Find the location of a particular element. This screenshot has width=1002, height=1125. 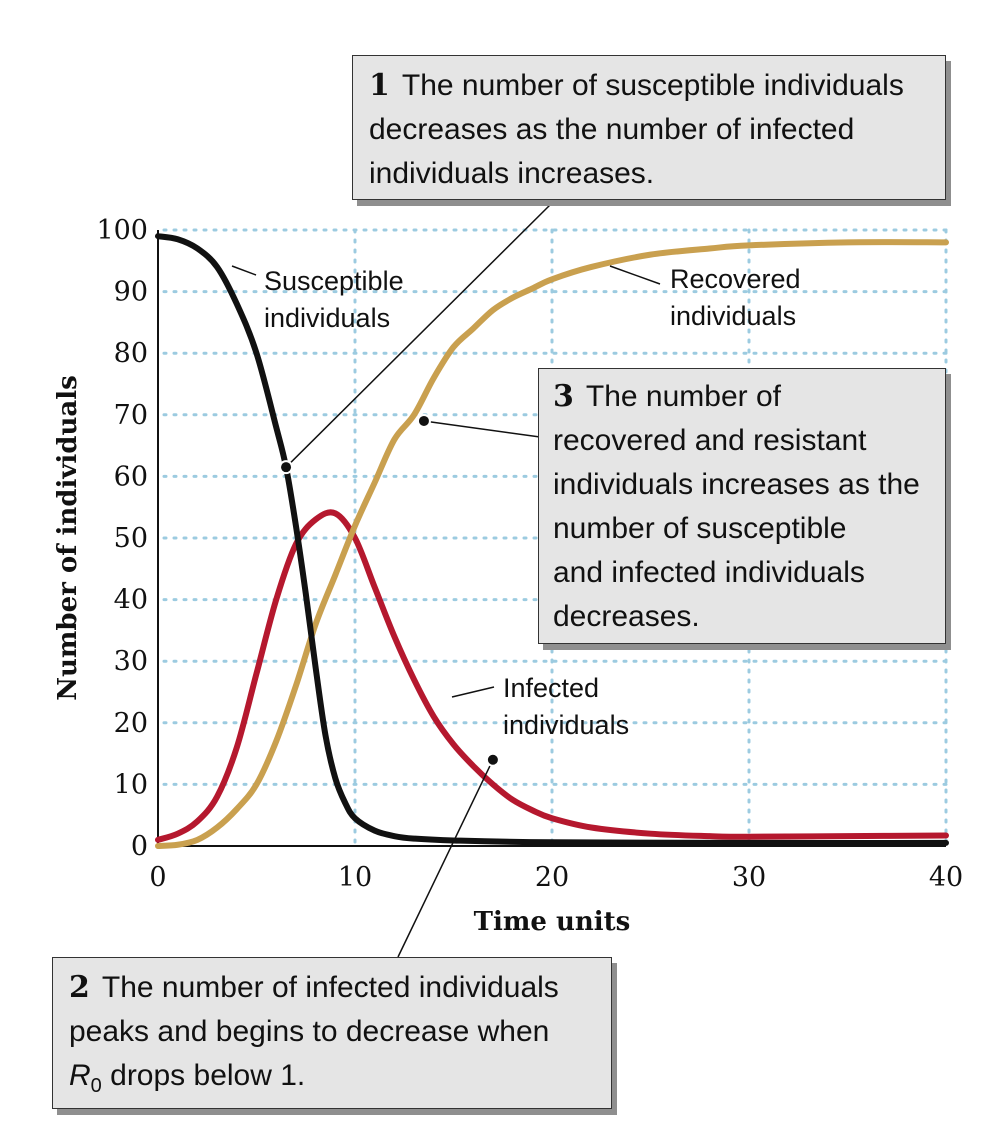

callout-2-line-2: peaks and begins to decrease when is located at coordinates (309, 1031).